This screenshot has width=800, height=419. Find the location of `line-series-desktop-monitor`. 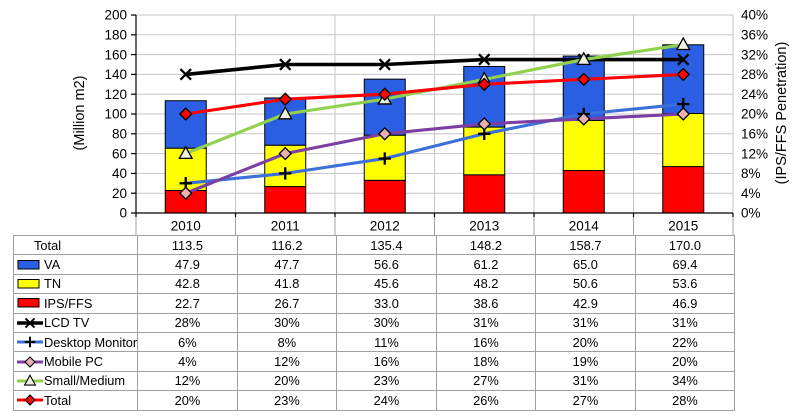

line-series-desktop-monitor is located at coordinates (434, 143).